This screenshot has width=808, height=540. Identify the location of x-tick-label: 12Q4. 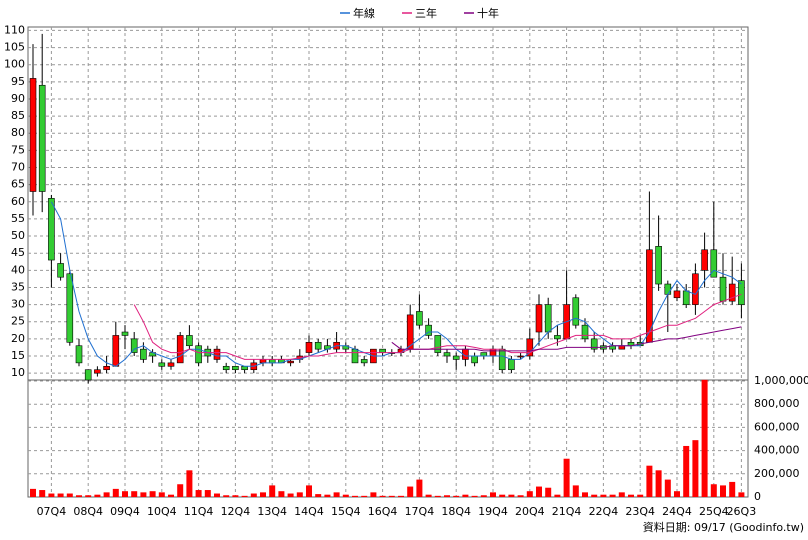
(236, 511).